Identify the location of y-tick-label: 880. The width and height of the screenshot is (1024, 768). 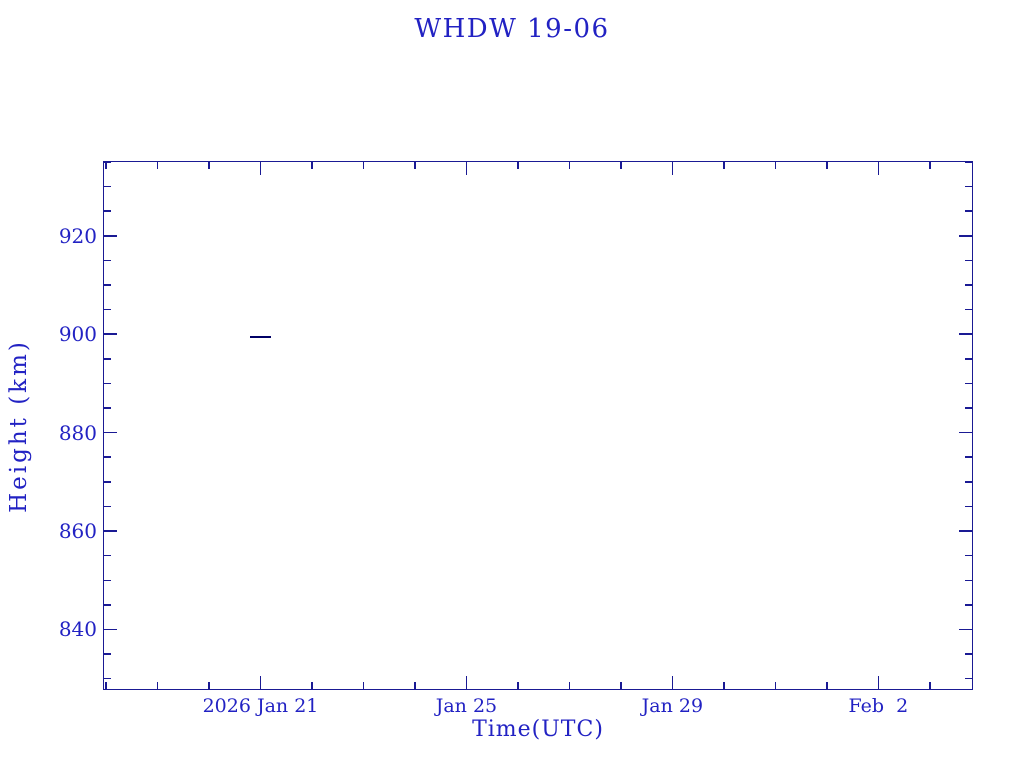
(77, 432).